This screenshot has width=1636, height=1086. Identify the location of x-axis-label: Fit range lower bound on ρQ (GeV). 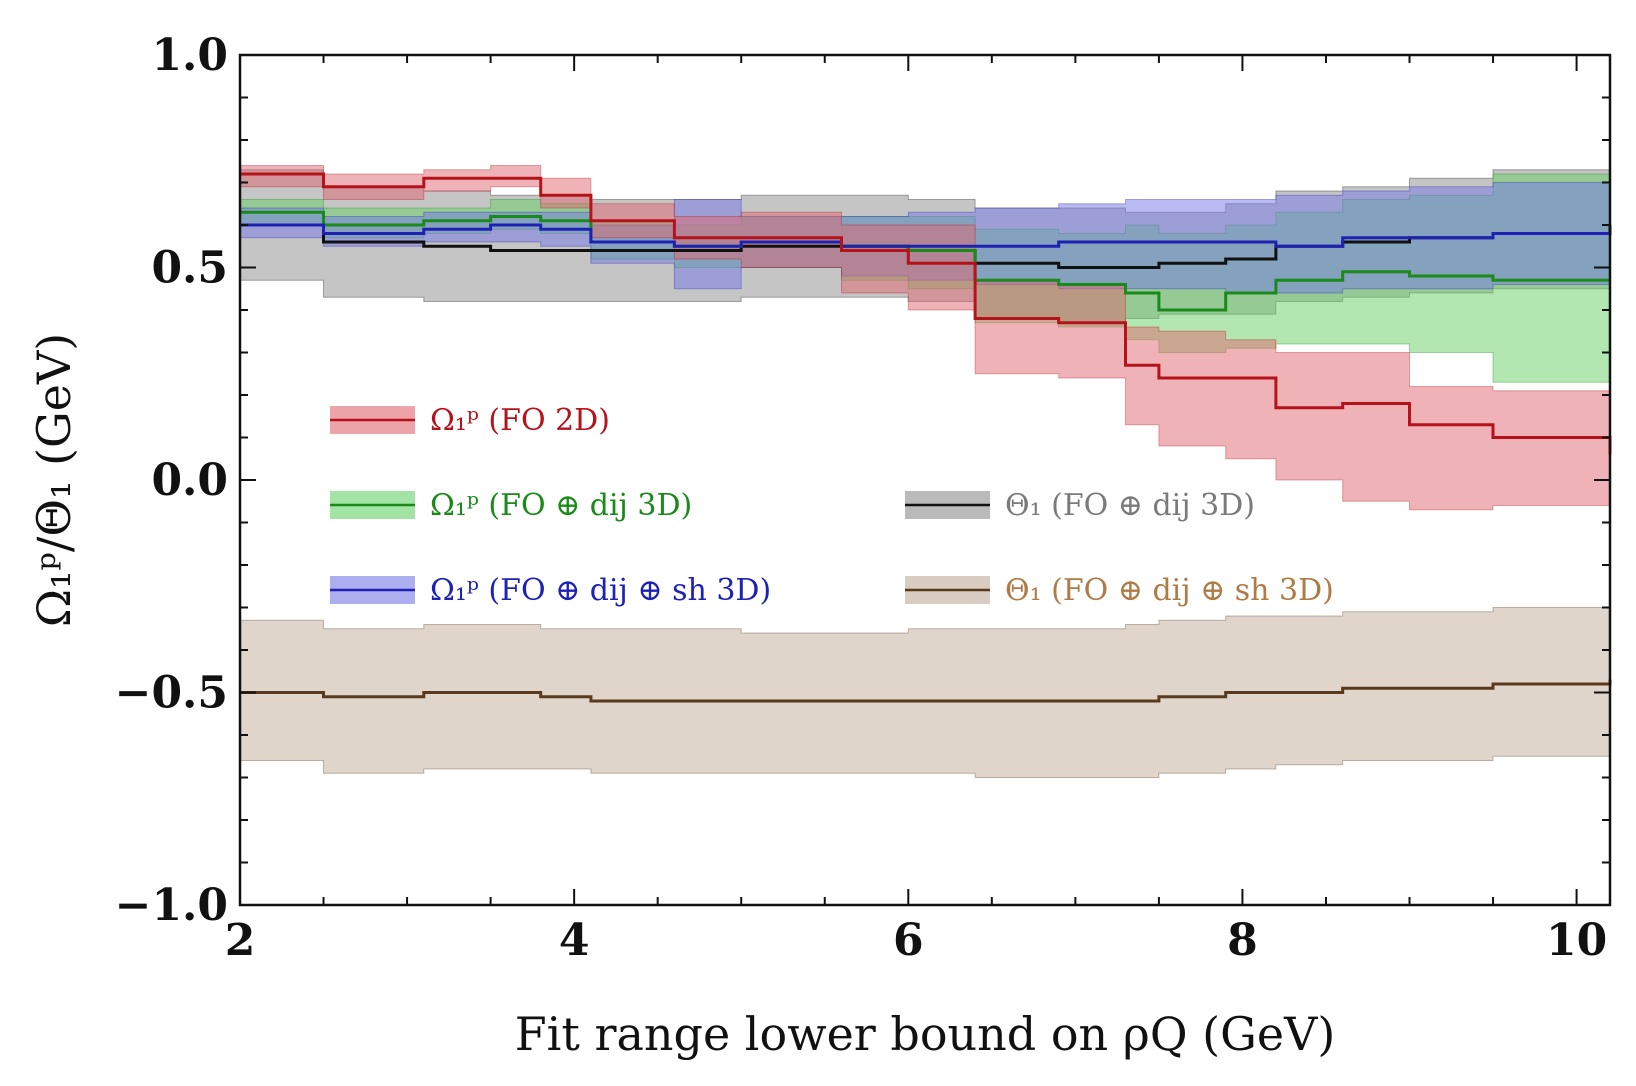
(925, 1034).